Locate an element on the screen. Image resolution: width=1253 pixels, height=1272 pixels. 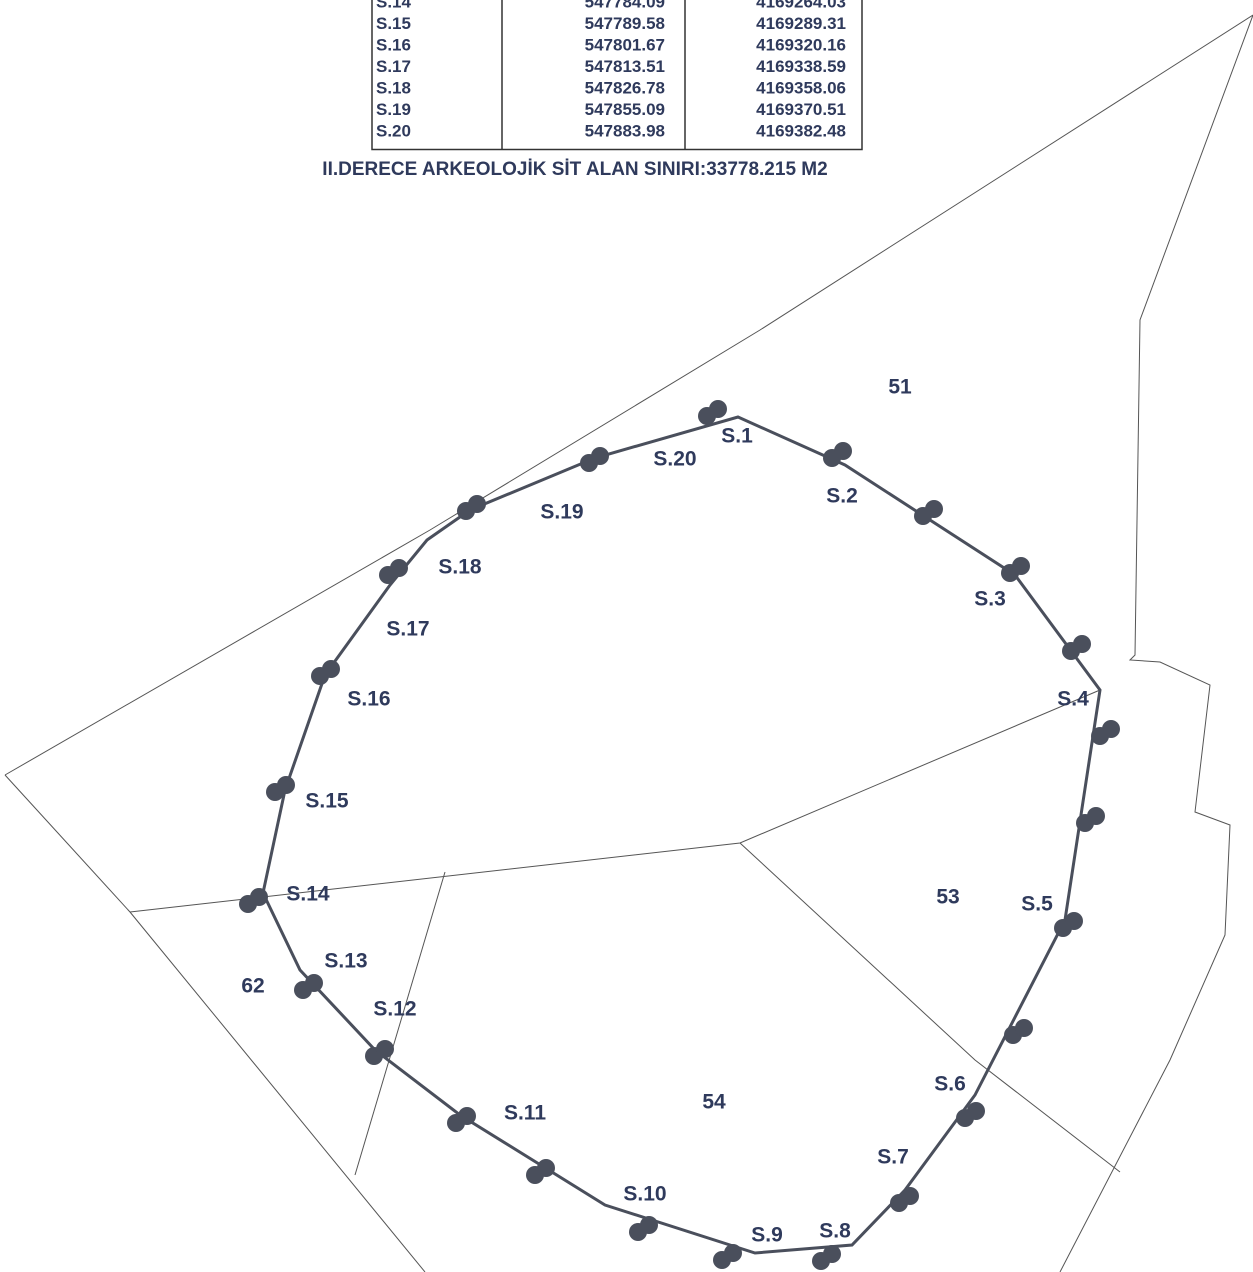
y-coordinate: 4169358.06 is located at coordinates (801, 87).